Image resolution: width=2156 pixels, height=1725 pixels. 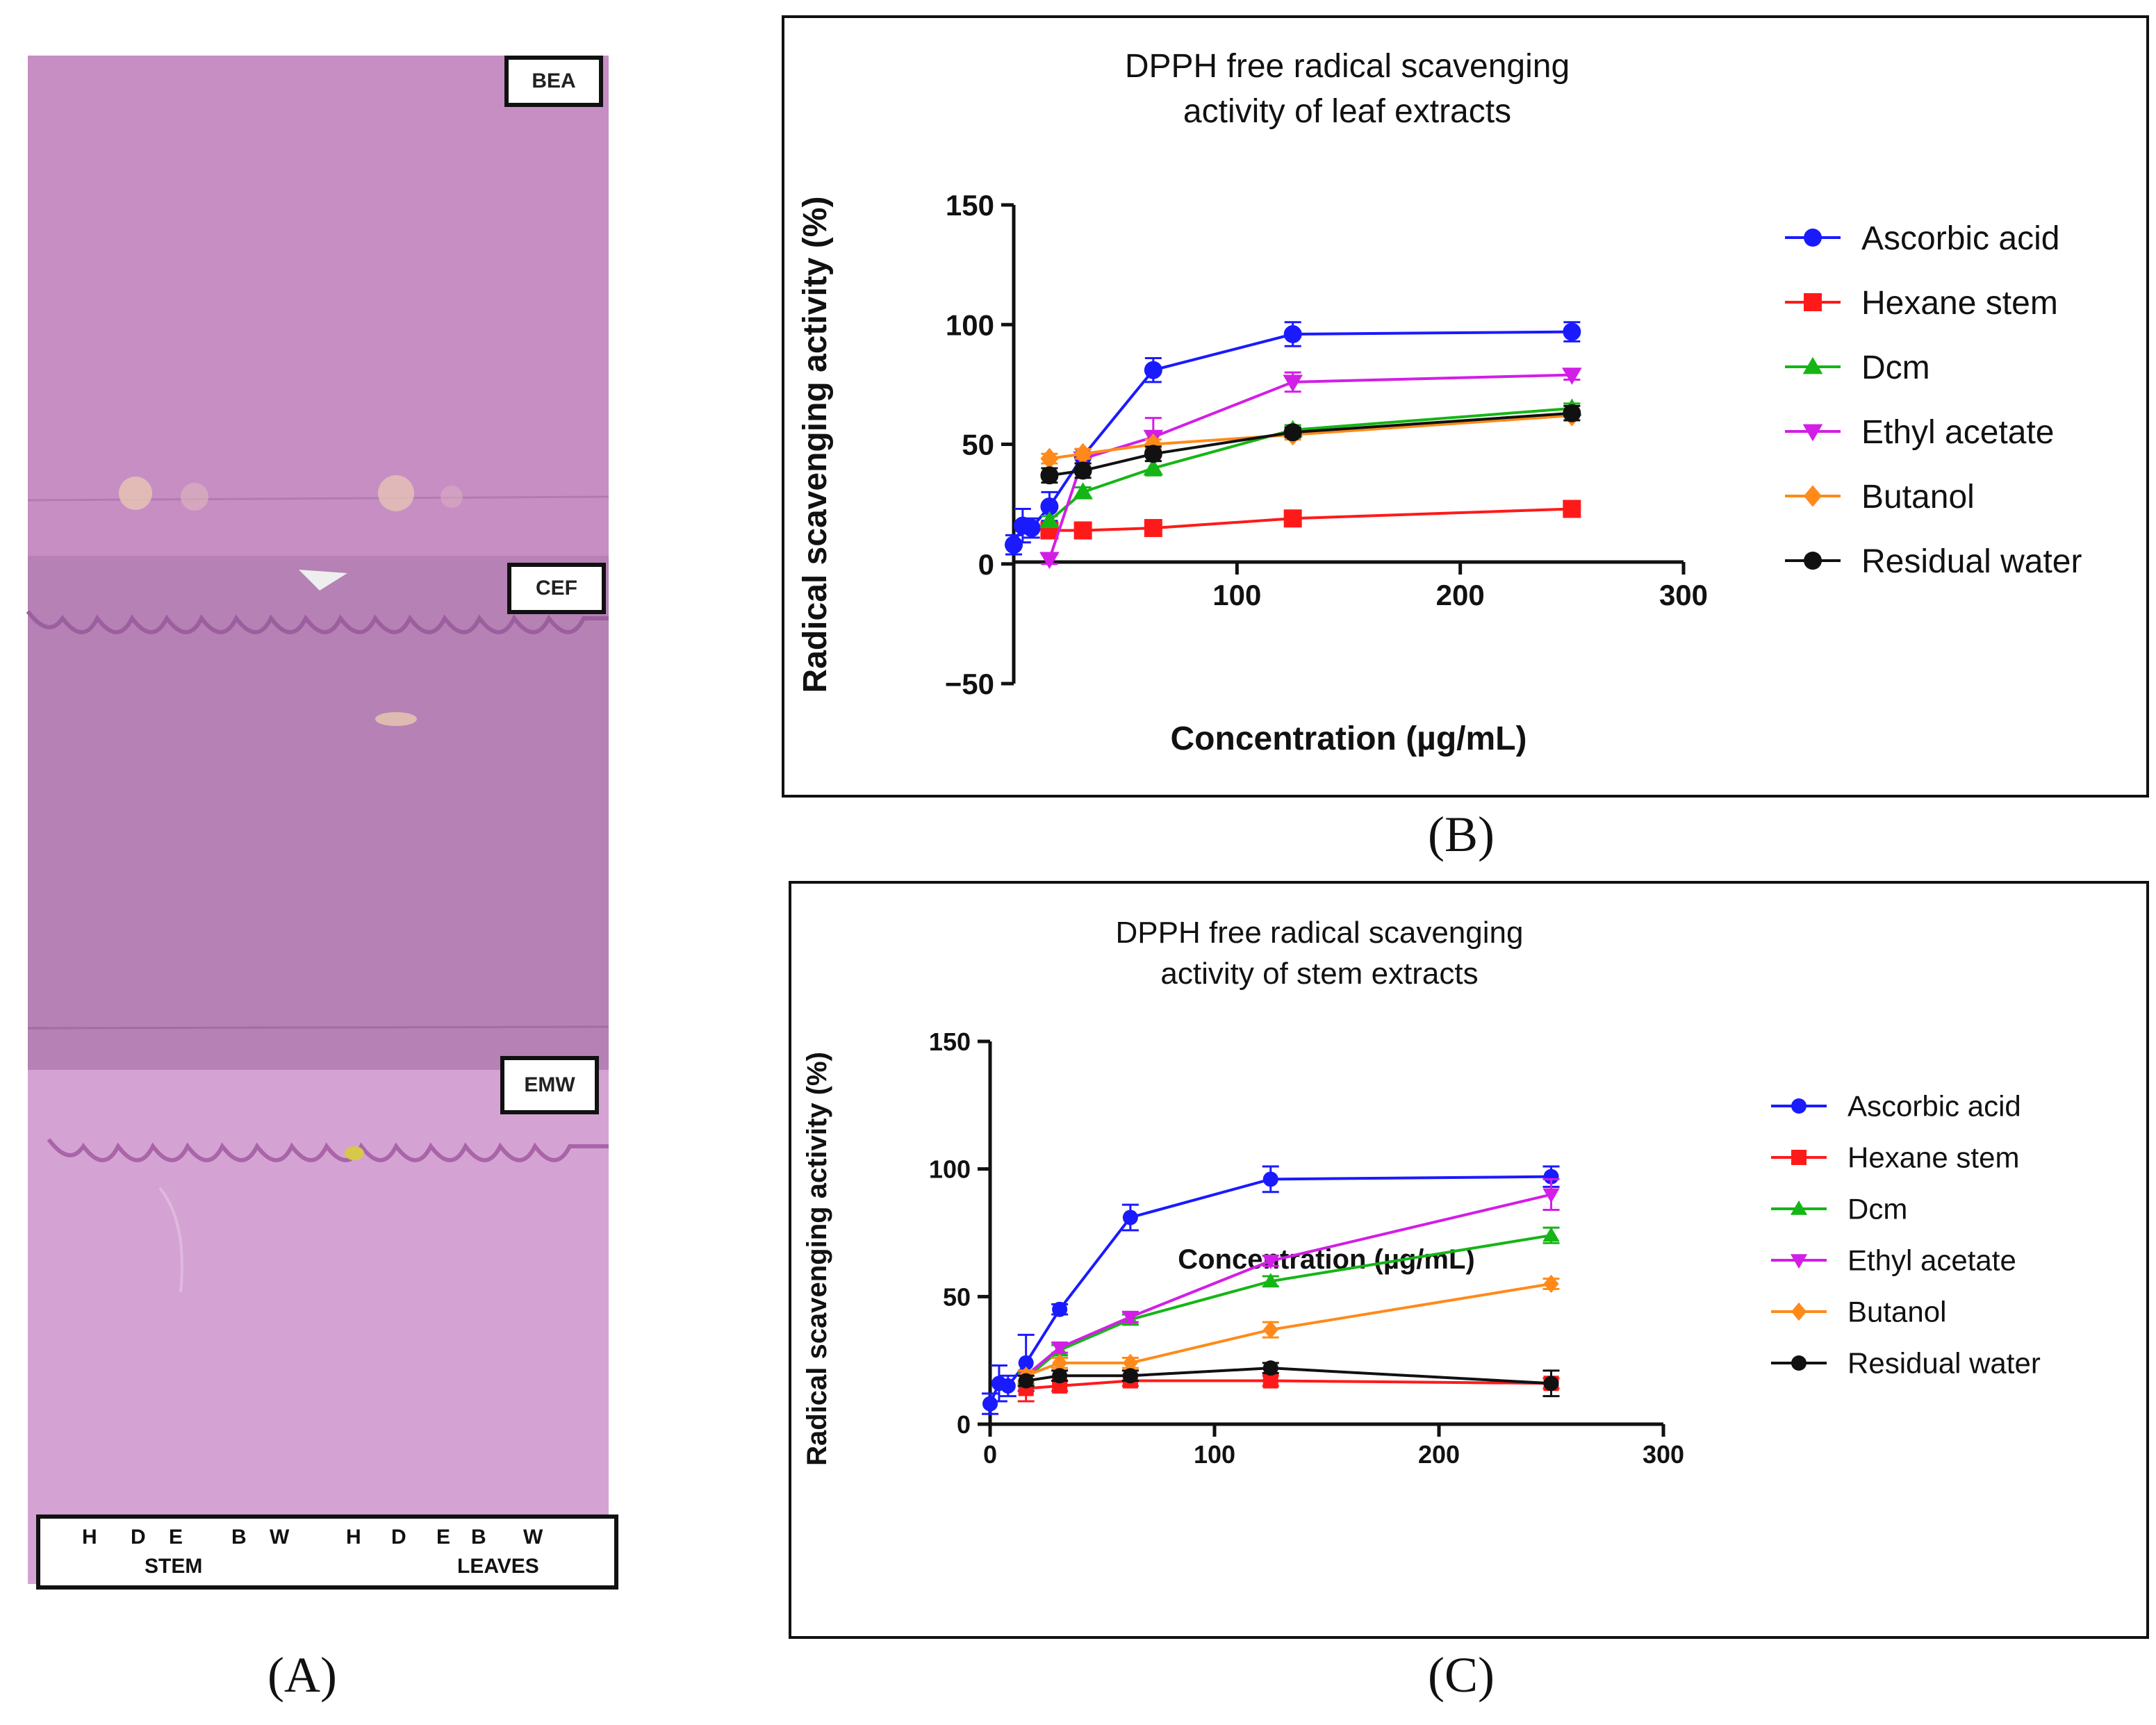 I want to click on stem-y-axis-label: Radical scavenging activity (%), so click(x=817, y=1259).